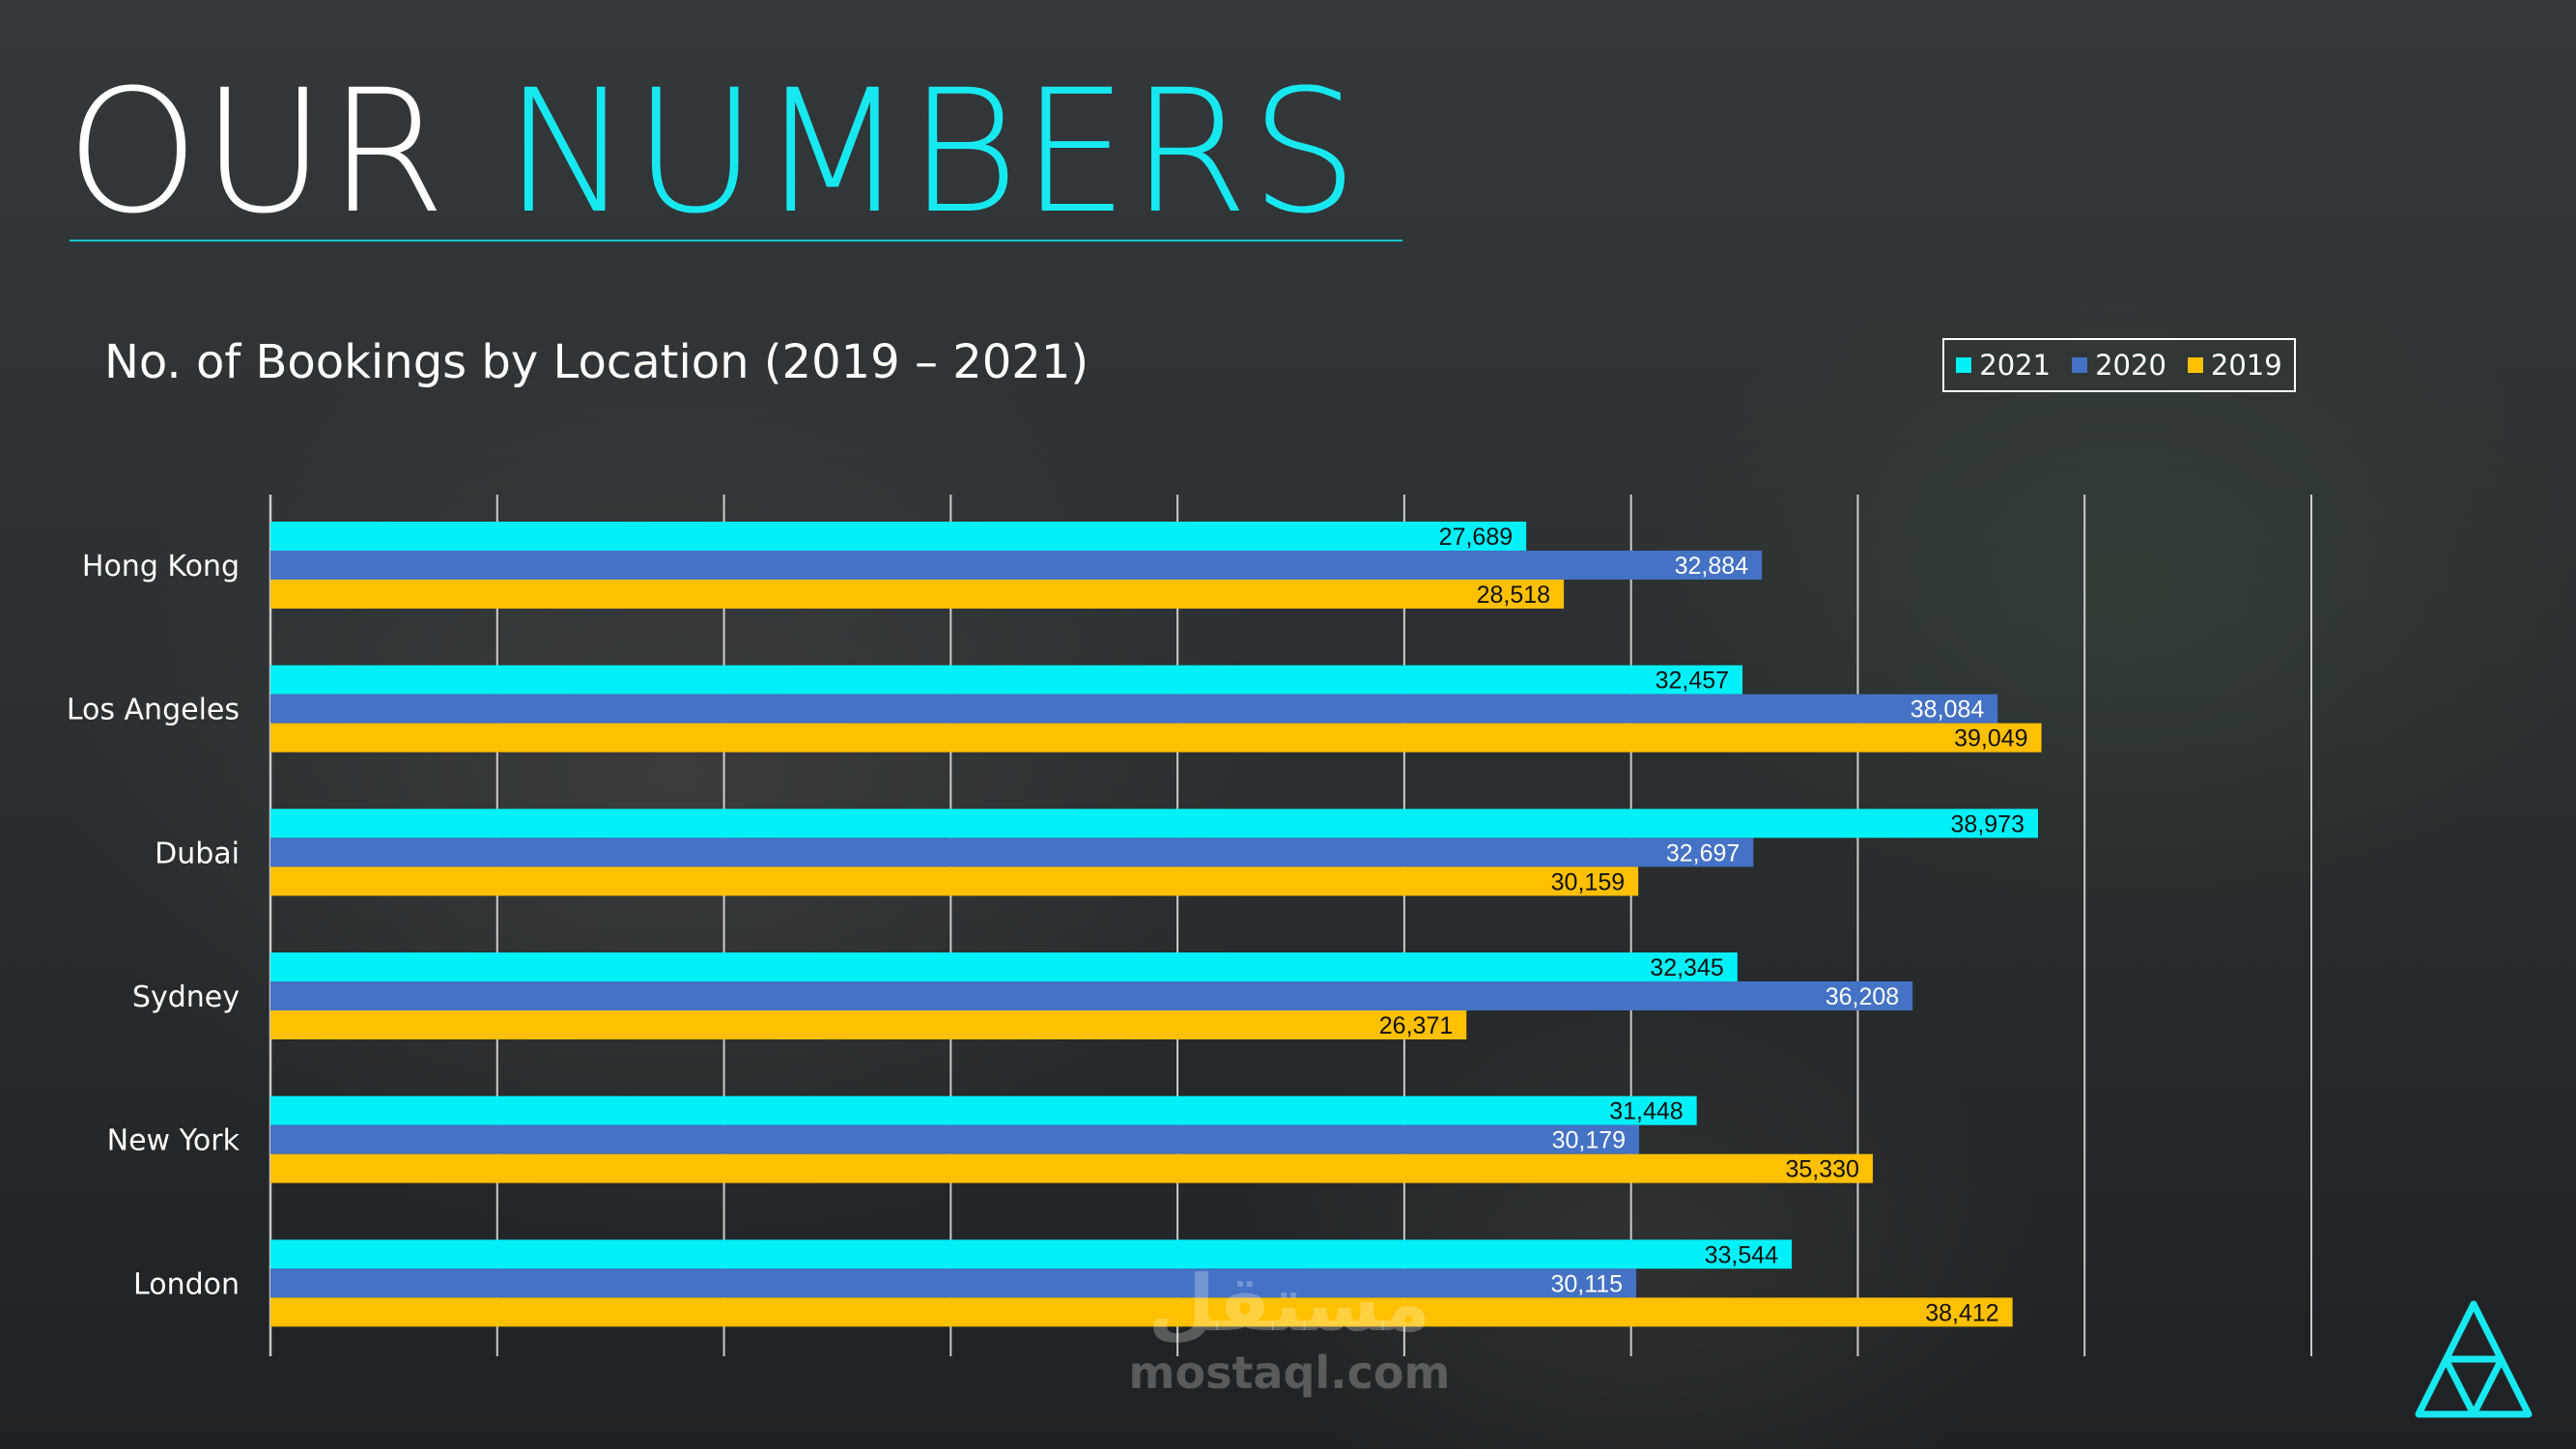 This screenshot has width=2576, height=1449. I want to click on title-part-our: OUR, so click(257, 152).